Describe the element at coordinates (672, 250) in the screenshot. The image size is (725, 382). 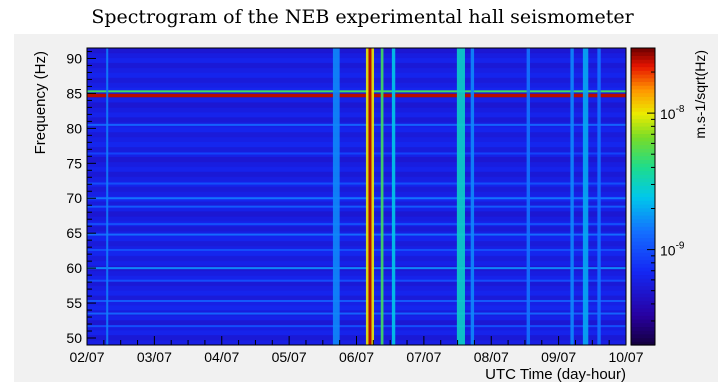
I see `colorbar-tick-label: 10⁻⁹` at that location.